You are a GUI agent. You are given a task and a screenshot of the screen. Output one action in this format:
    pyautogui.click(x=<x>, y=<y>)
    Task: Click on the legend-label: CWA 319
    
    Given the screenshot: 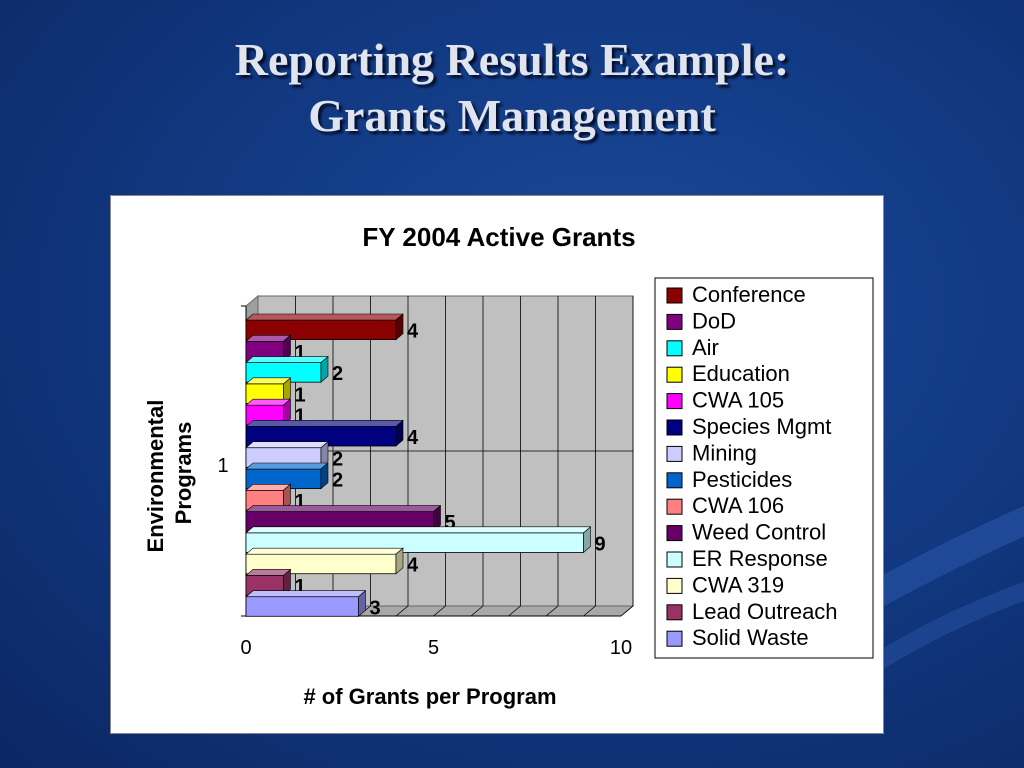 What is the action you would take?
    pyautogui.click(x=738, y=584)
    